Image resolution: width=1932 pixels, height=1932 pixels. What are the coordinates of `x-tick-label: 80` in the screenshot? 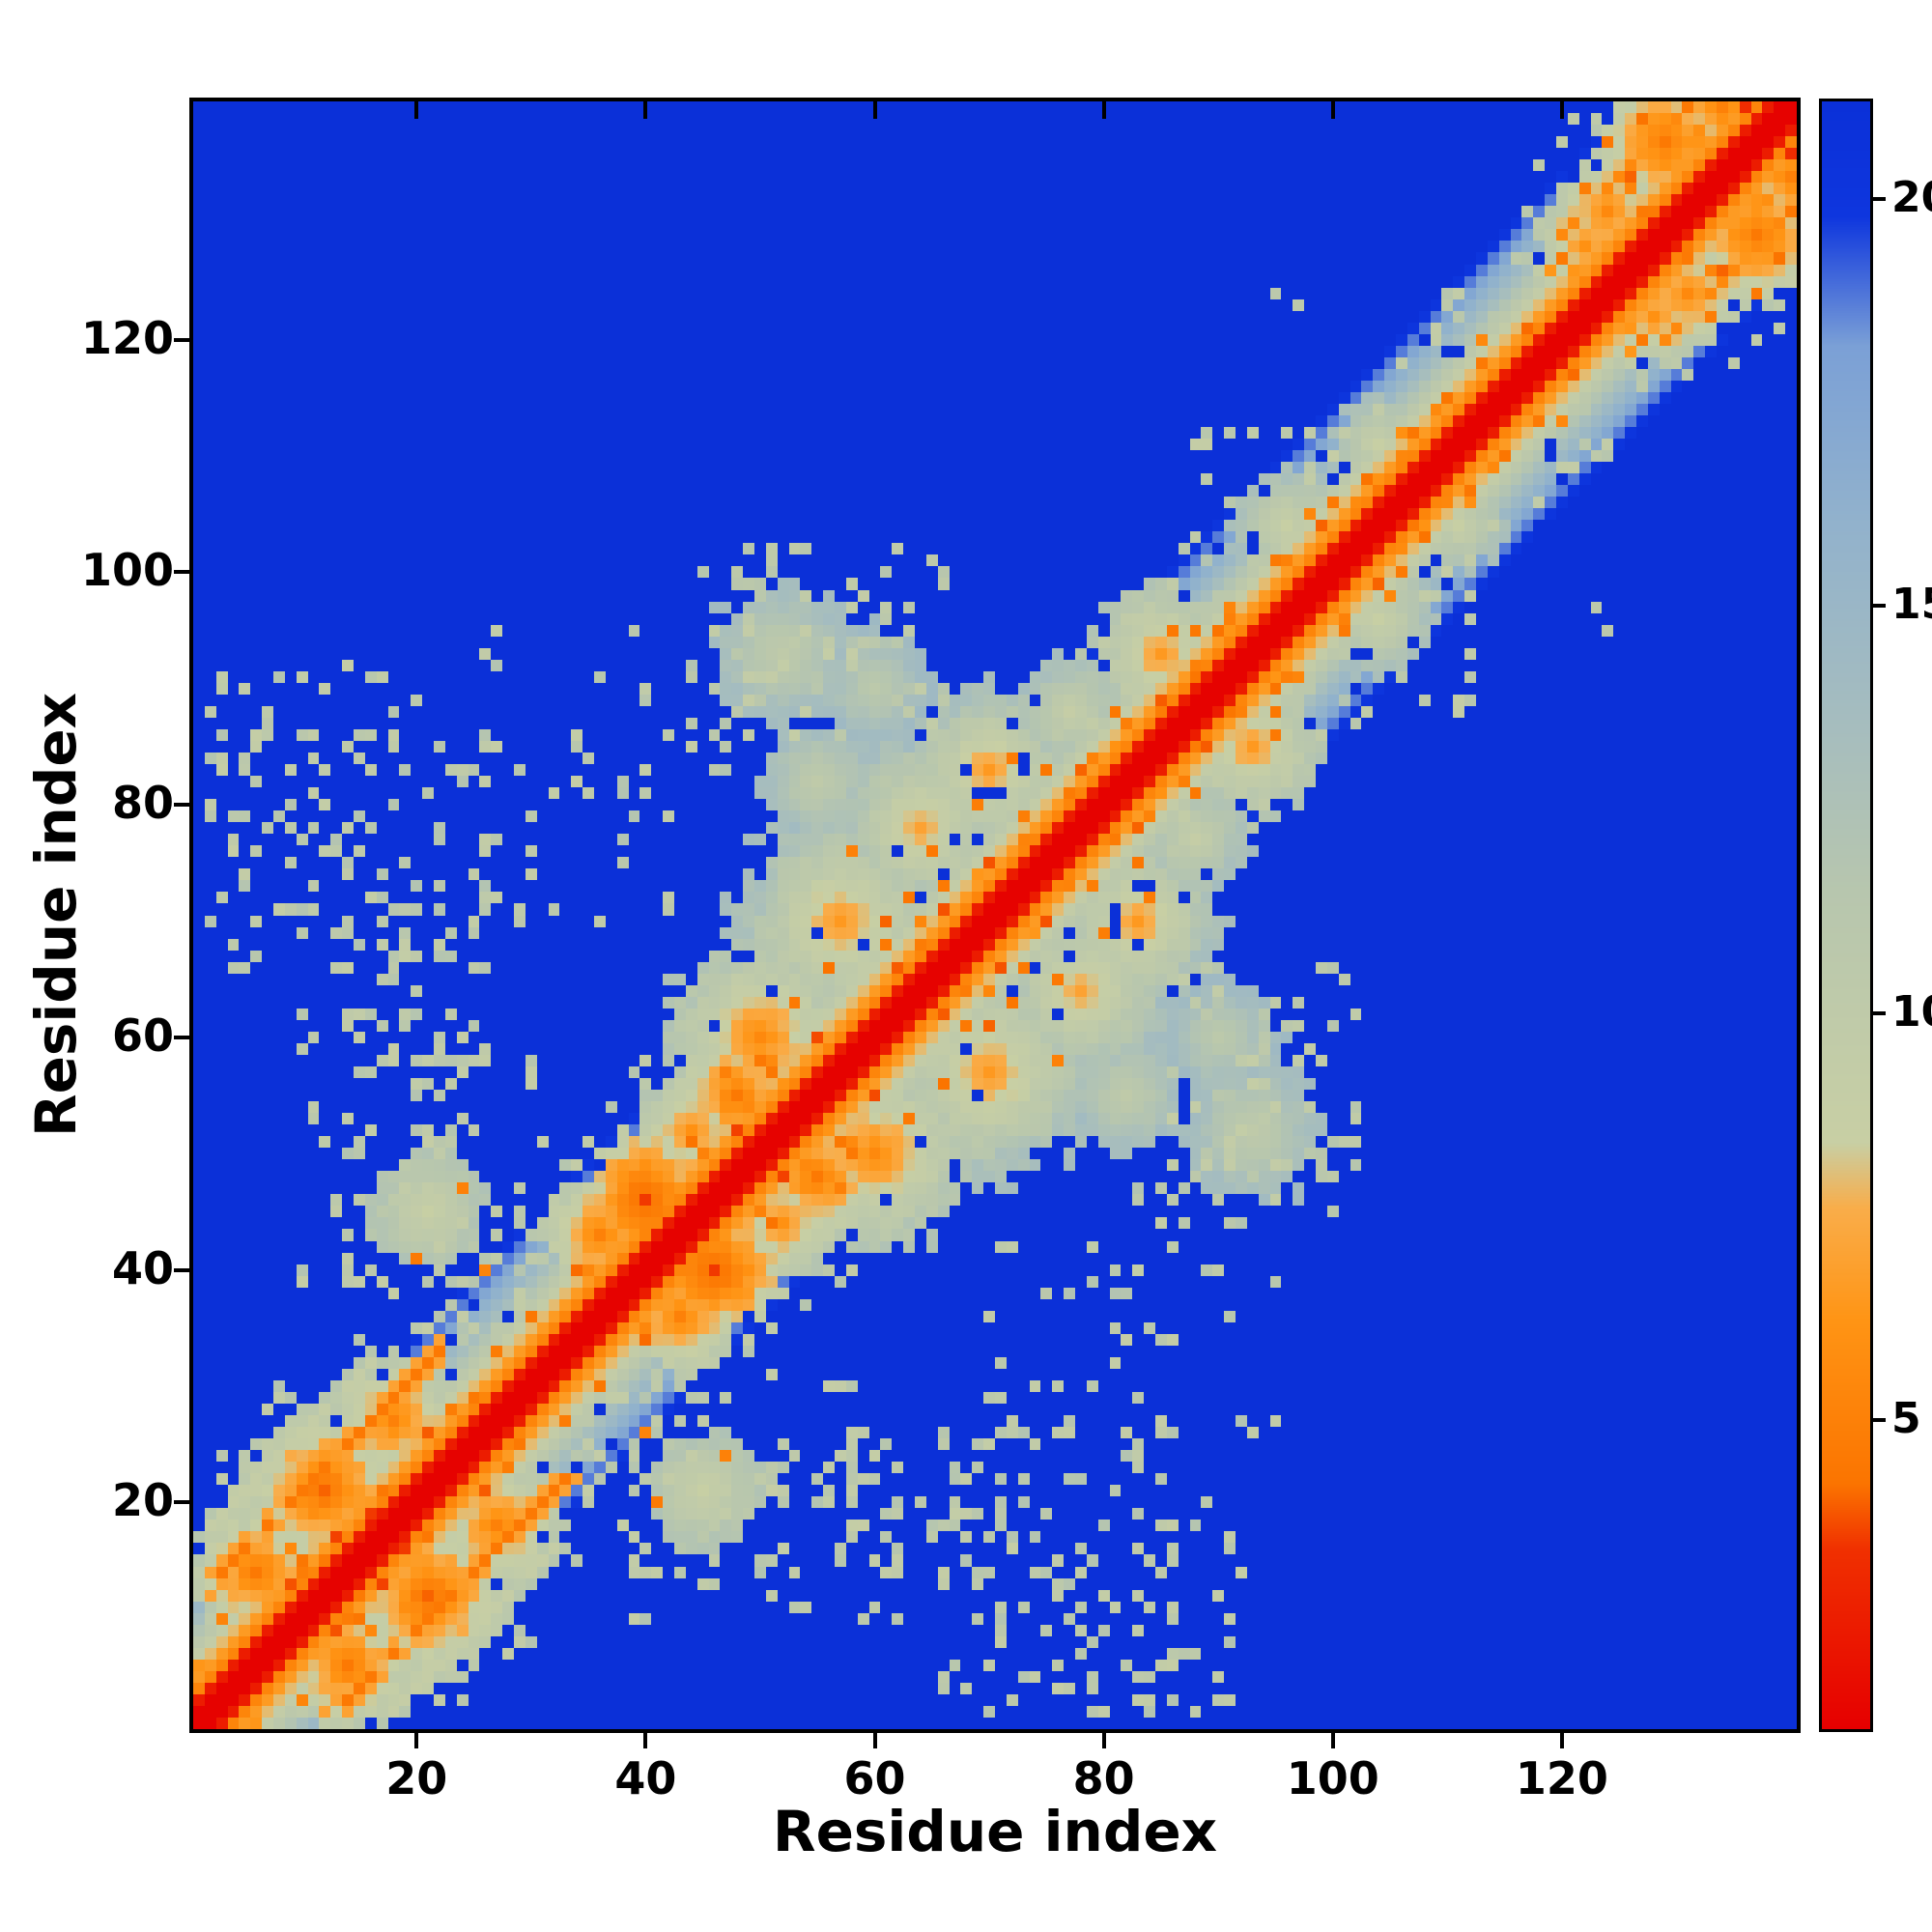 It's located at (1103, 1778).